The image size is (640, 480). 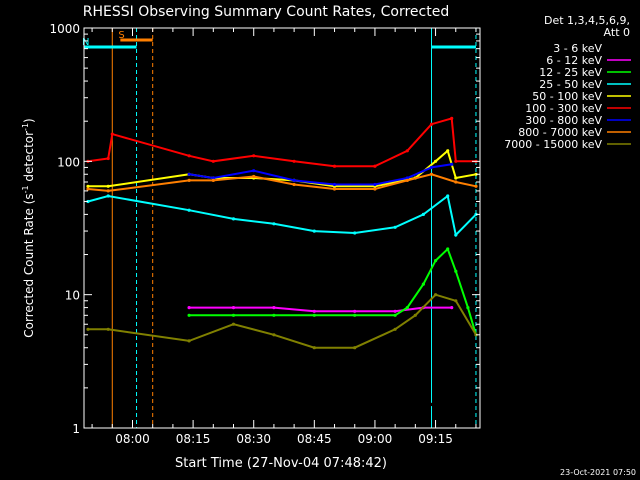 What do you see at coordinates (553, 144) in the screenshot?
I see `legend-label: 7000 - 15000 keV` at bounding box center [553, 144].